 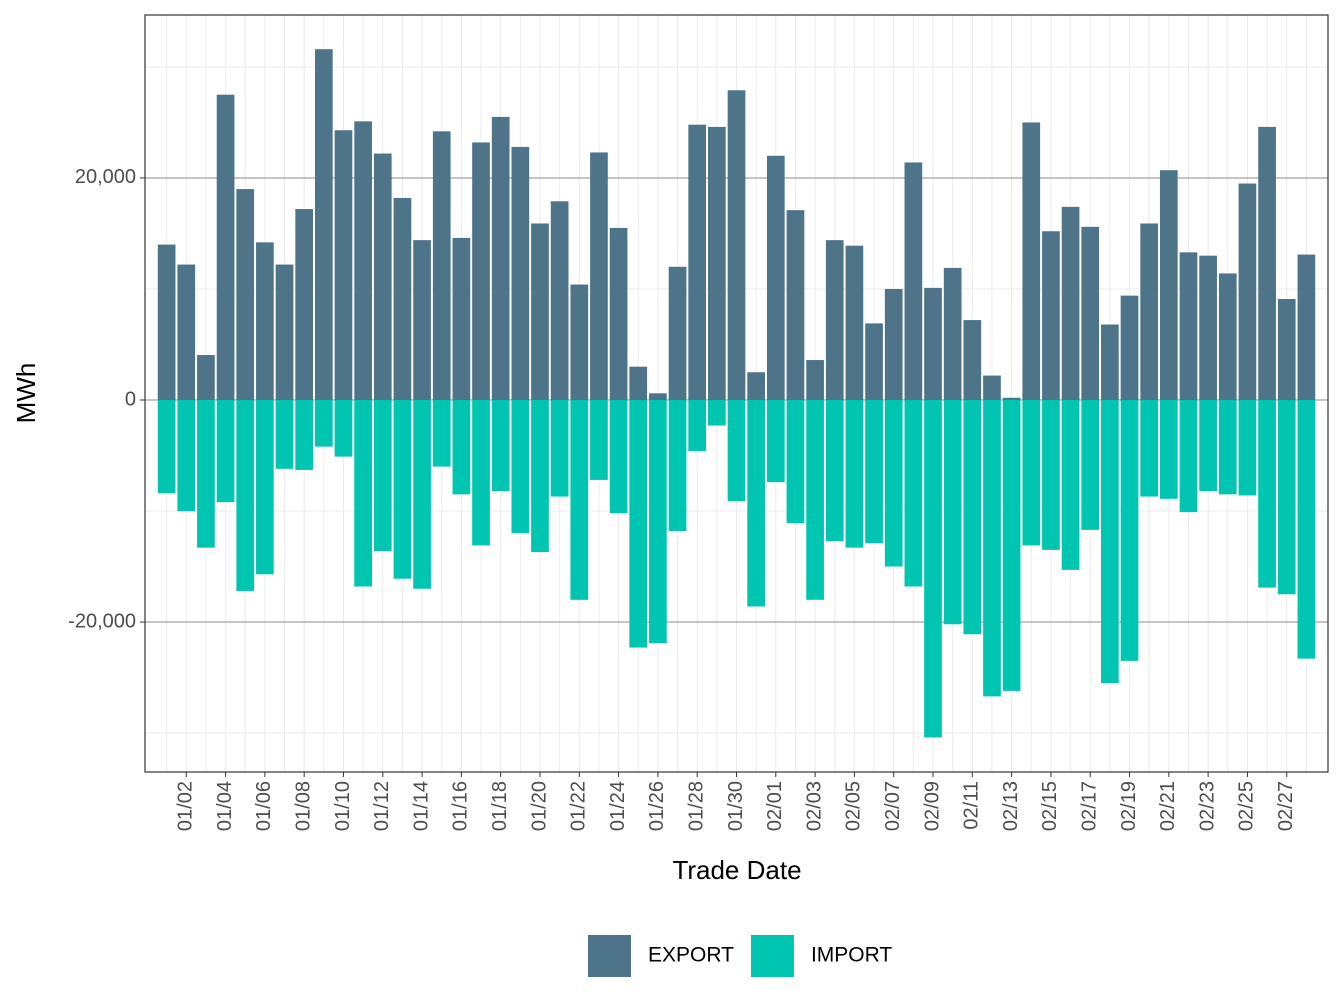 What do you see at coordinates (657, 806) in the screenshot?
I see `x-tick-label: 01/26` at bounding box center [657, 806].